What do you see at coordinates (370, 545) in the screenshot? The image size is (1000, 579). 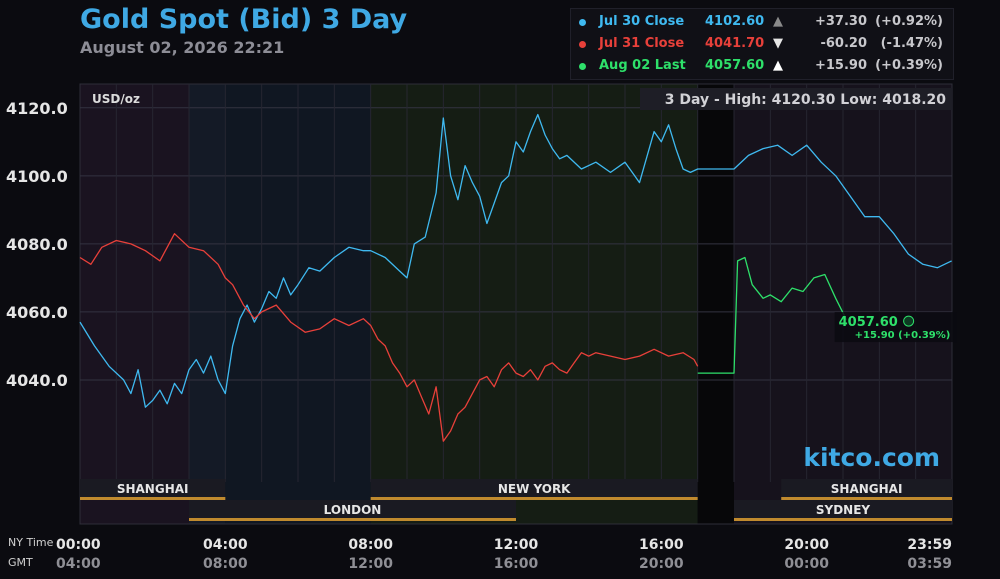 I see `x-tick-label-ny: 08:00` at bounding box center [370, 545].